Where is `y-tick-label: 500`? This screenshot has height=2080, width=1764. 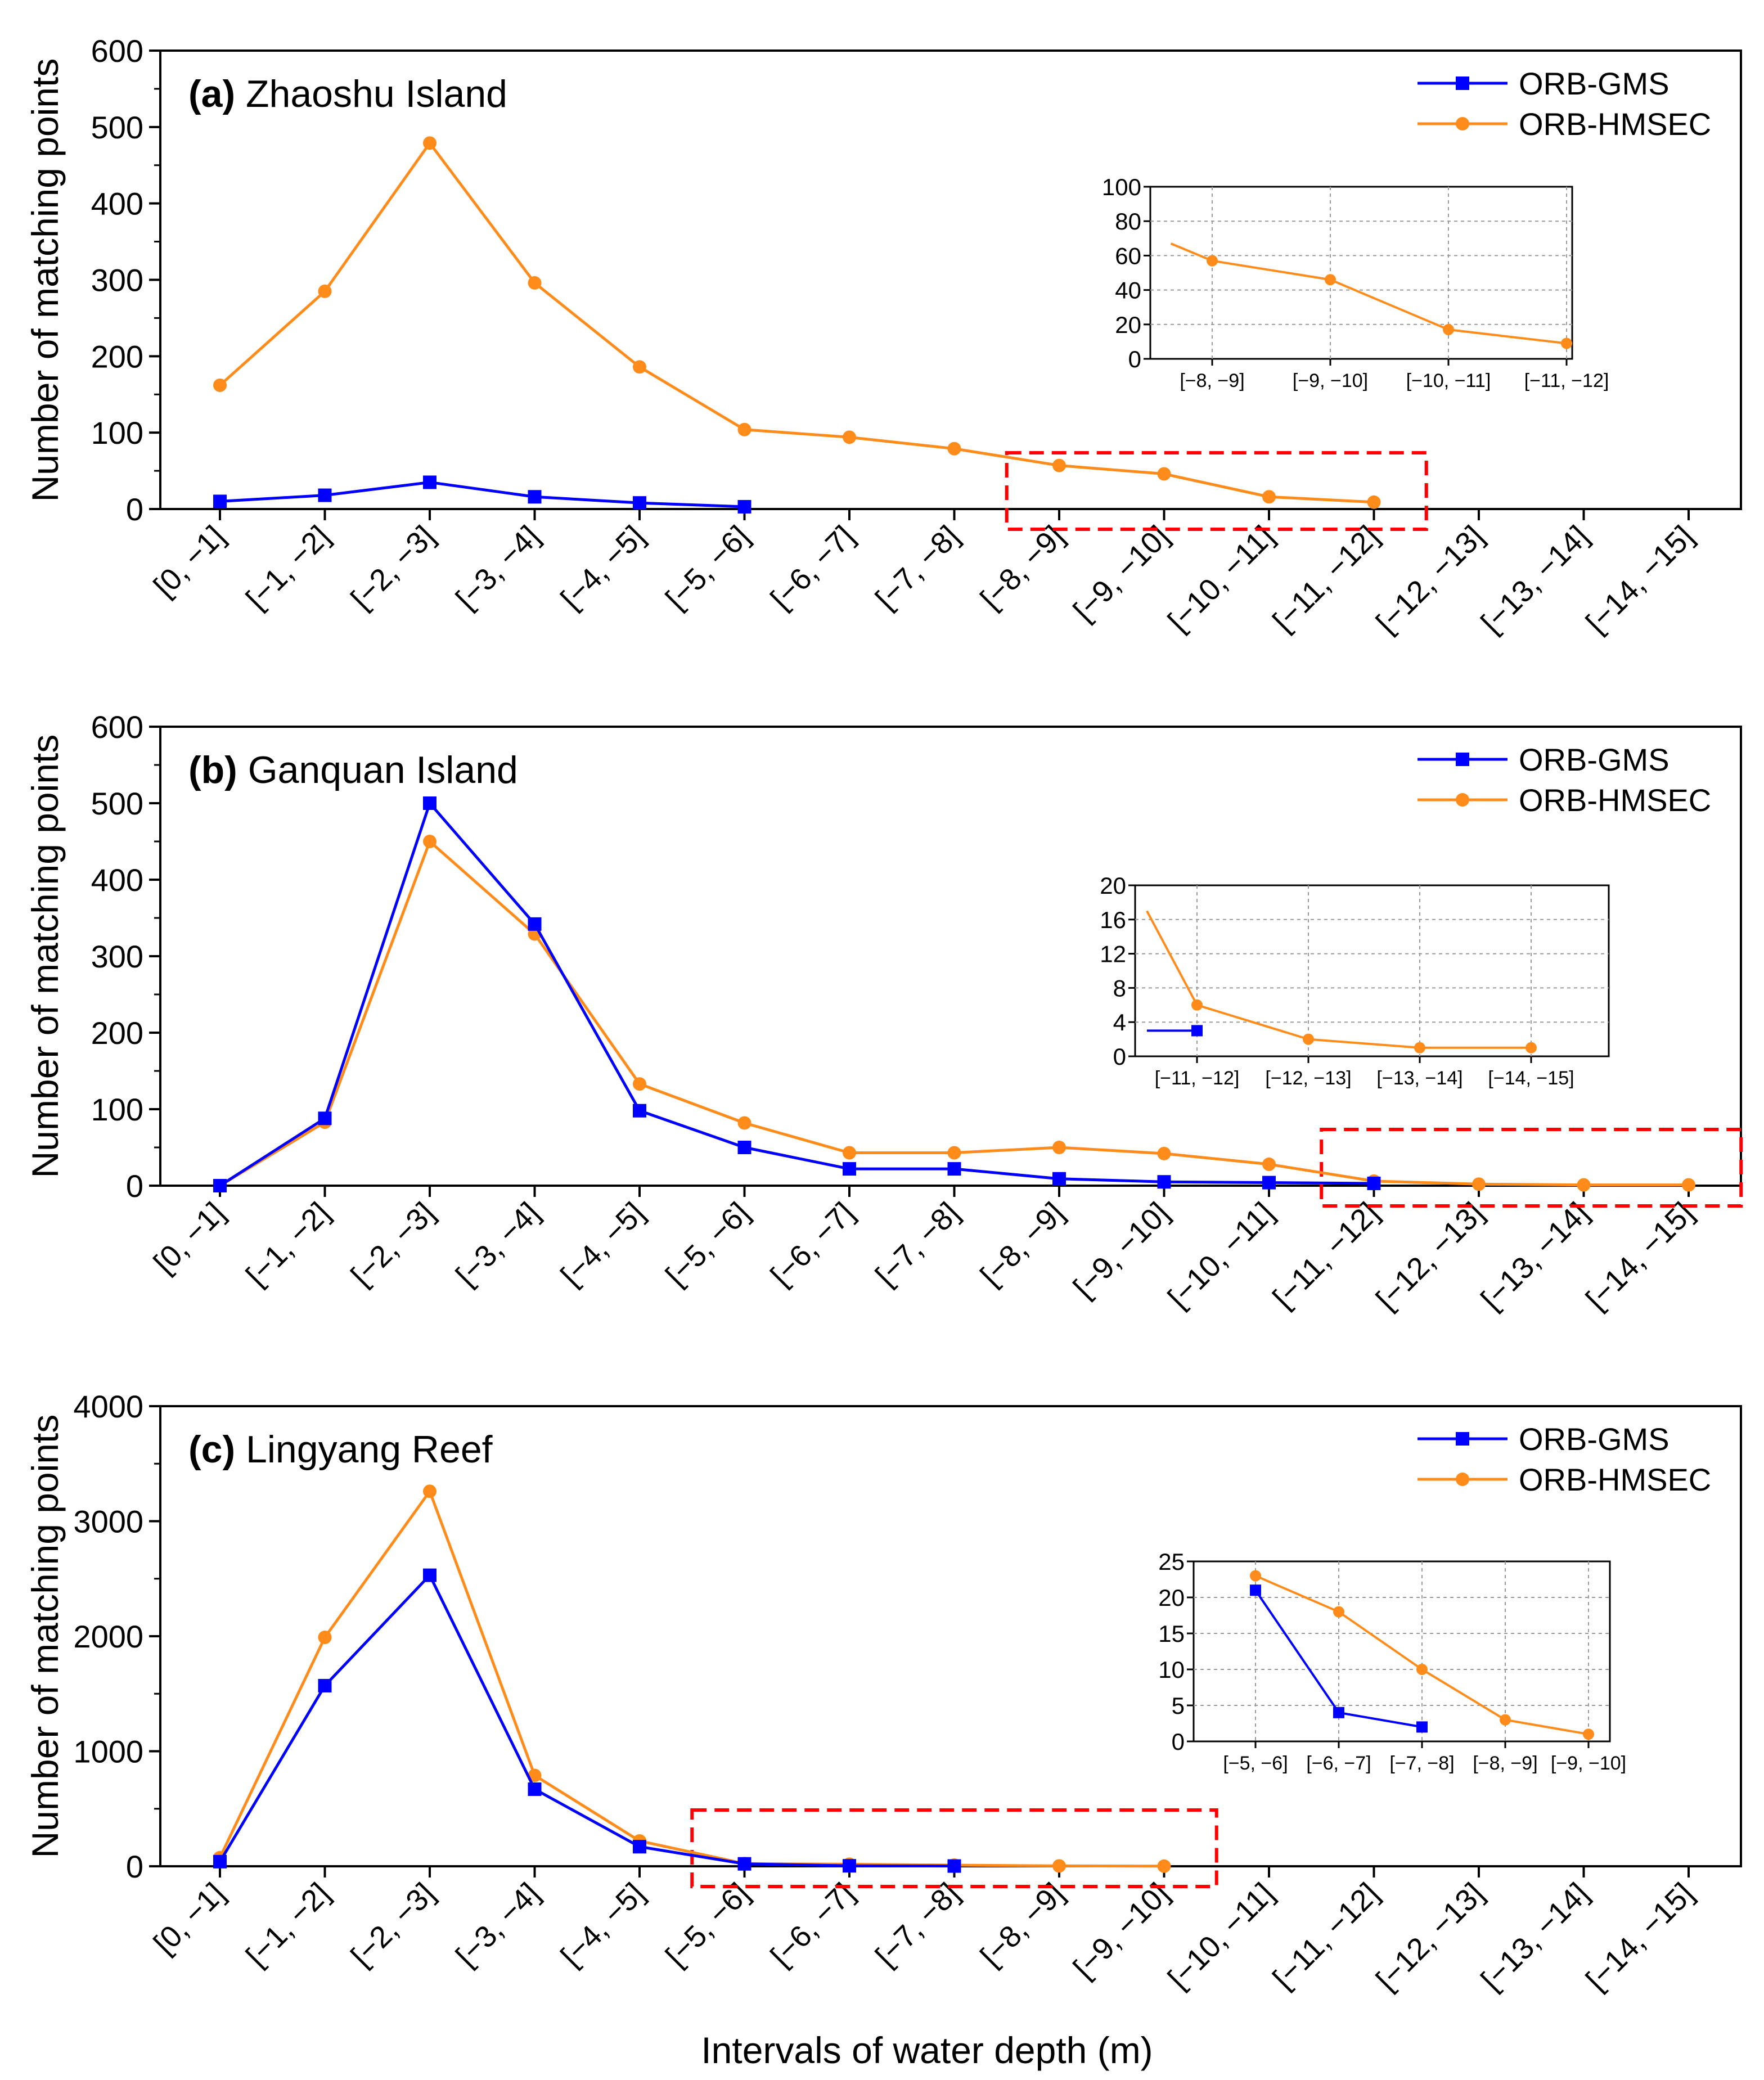
y-tick-label: 500 is located at coordinates (117, 804).